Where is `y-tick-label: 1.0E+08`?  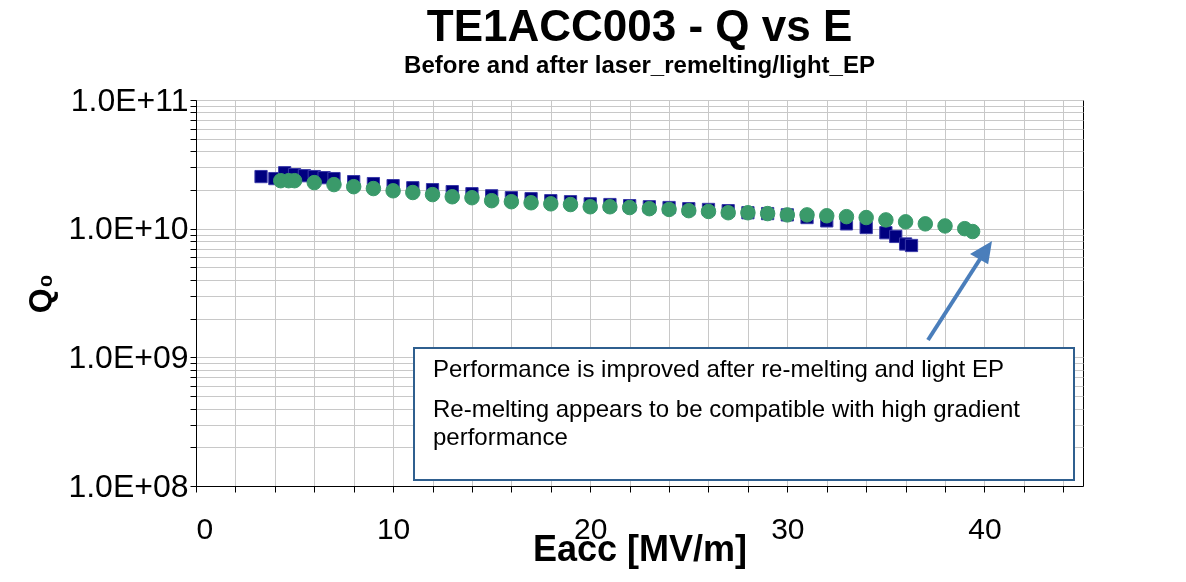
y-tick-label: 1.0E+08 is located at coordinates (128, 485).